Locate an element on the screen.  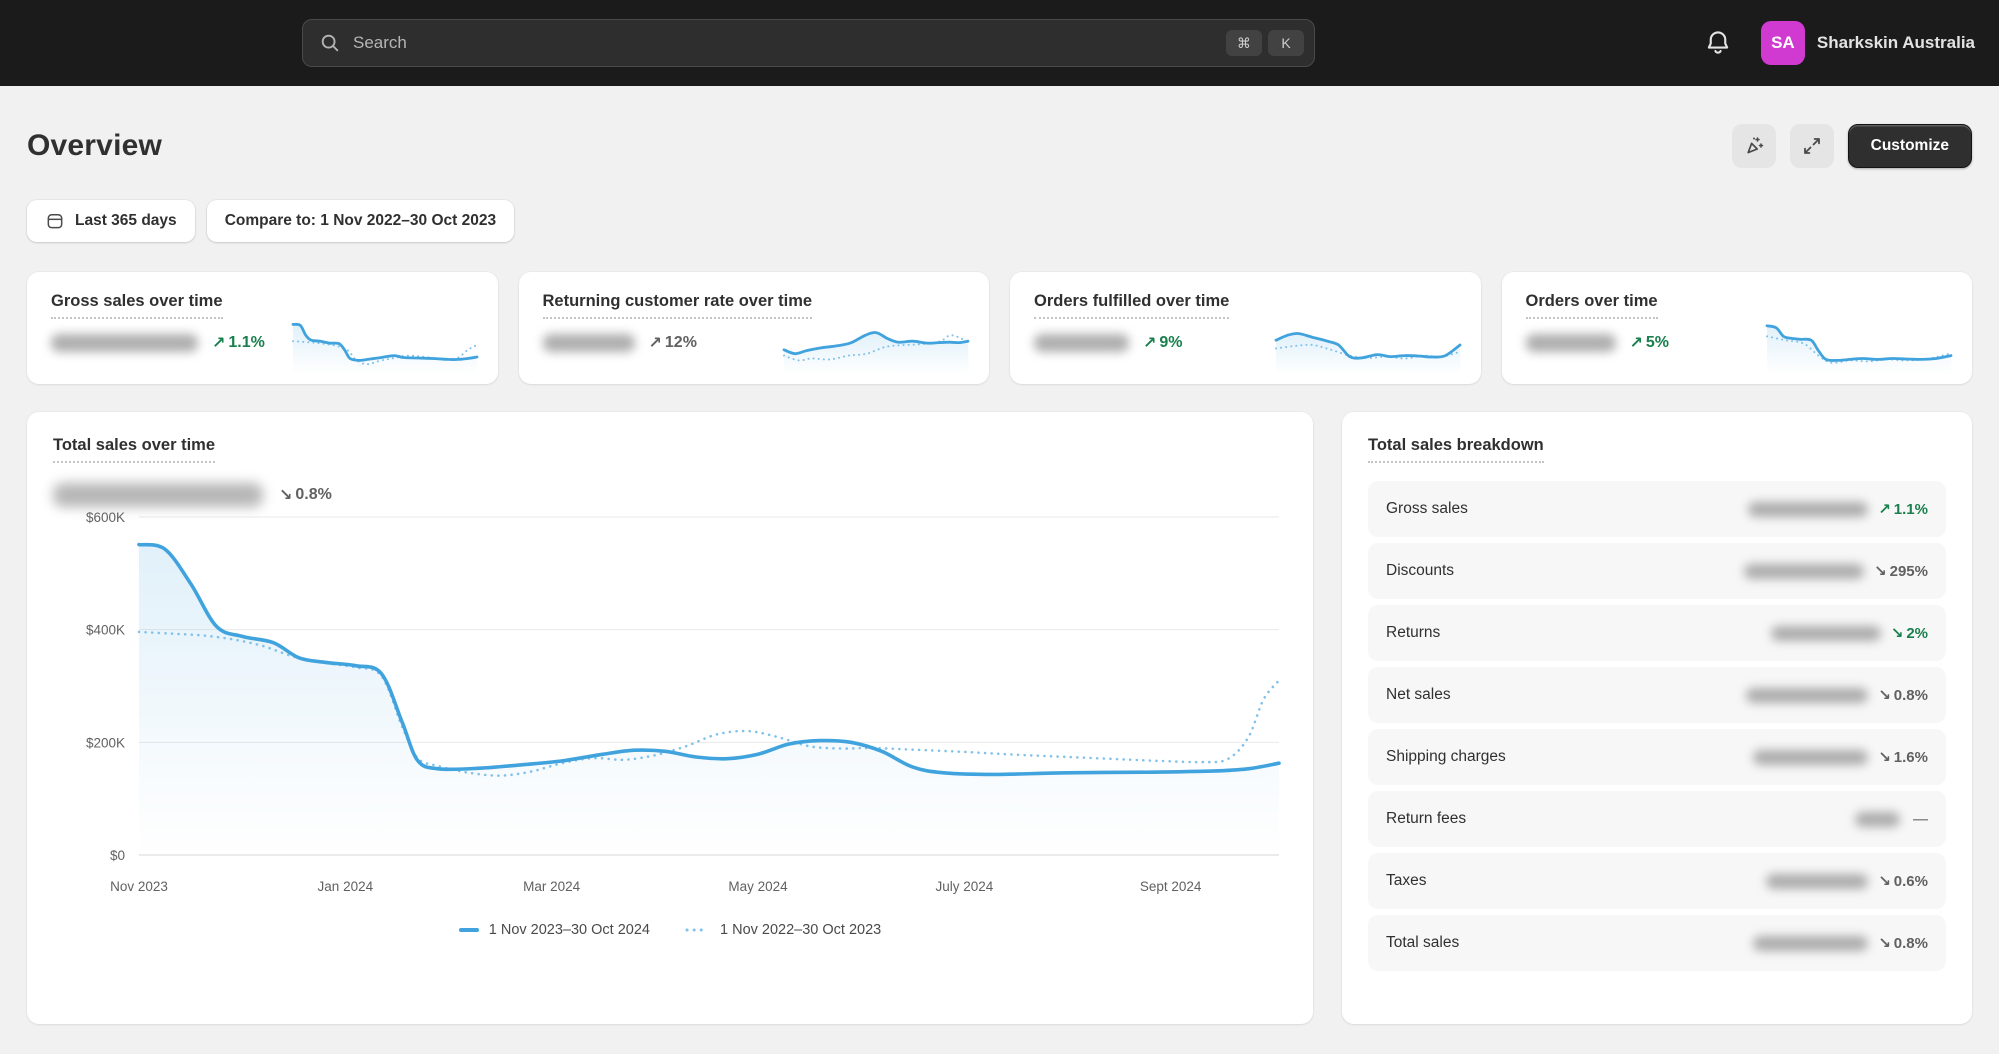
svg-text: May 2024 is located at coordinates (758, 886).